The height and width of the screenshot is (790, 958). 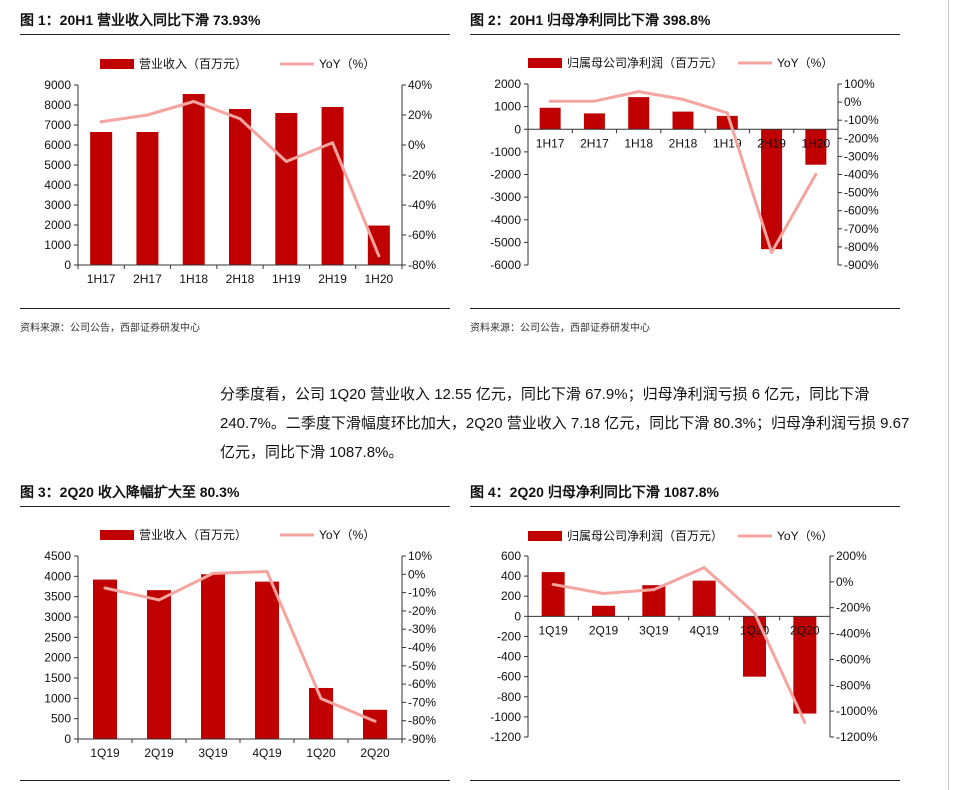 I want to click on left-tick-label: 7000, so click(x=57, y=125).